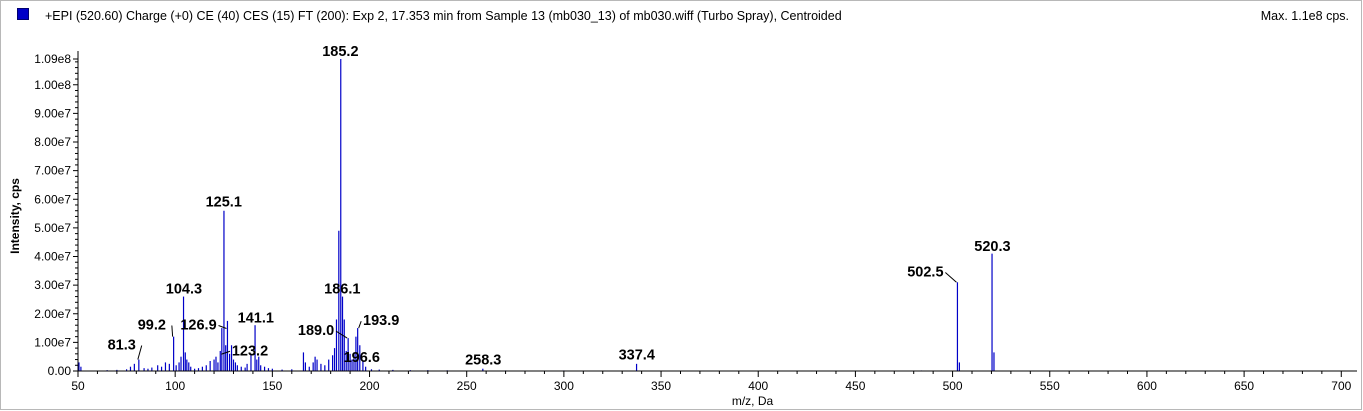  Describe the element at coordinates (52, 59) in the screenshot. I see `y-tick-label: 1.09e8` at that location.